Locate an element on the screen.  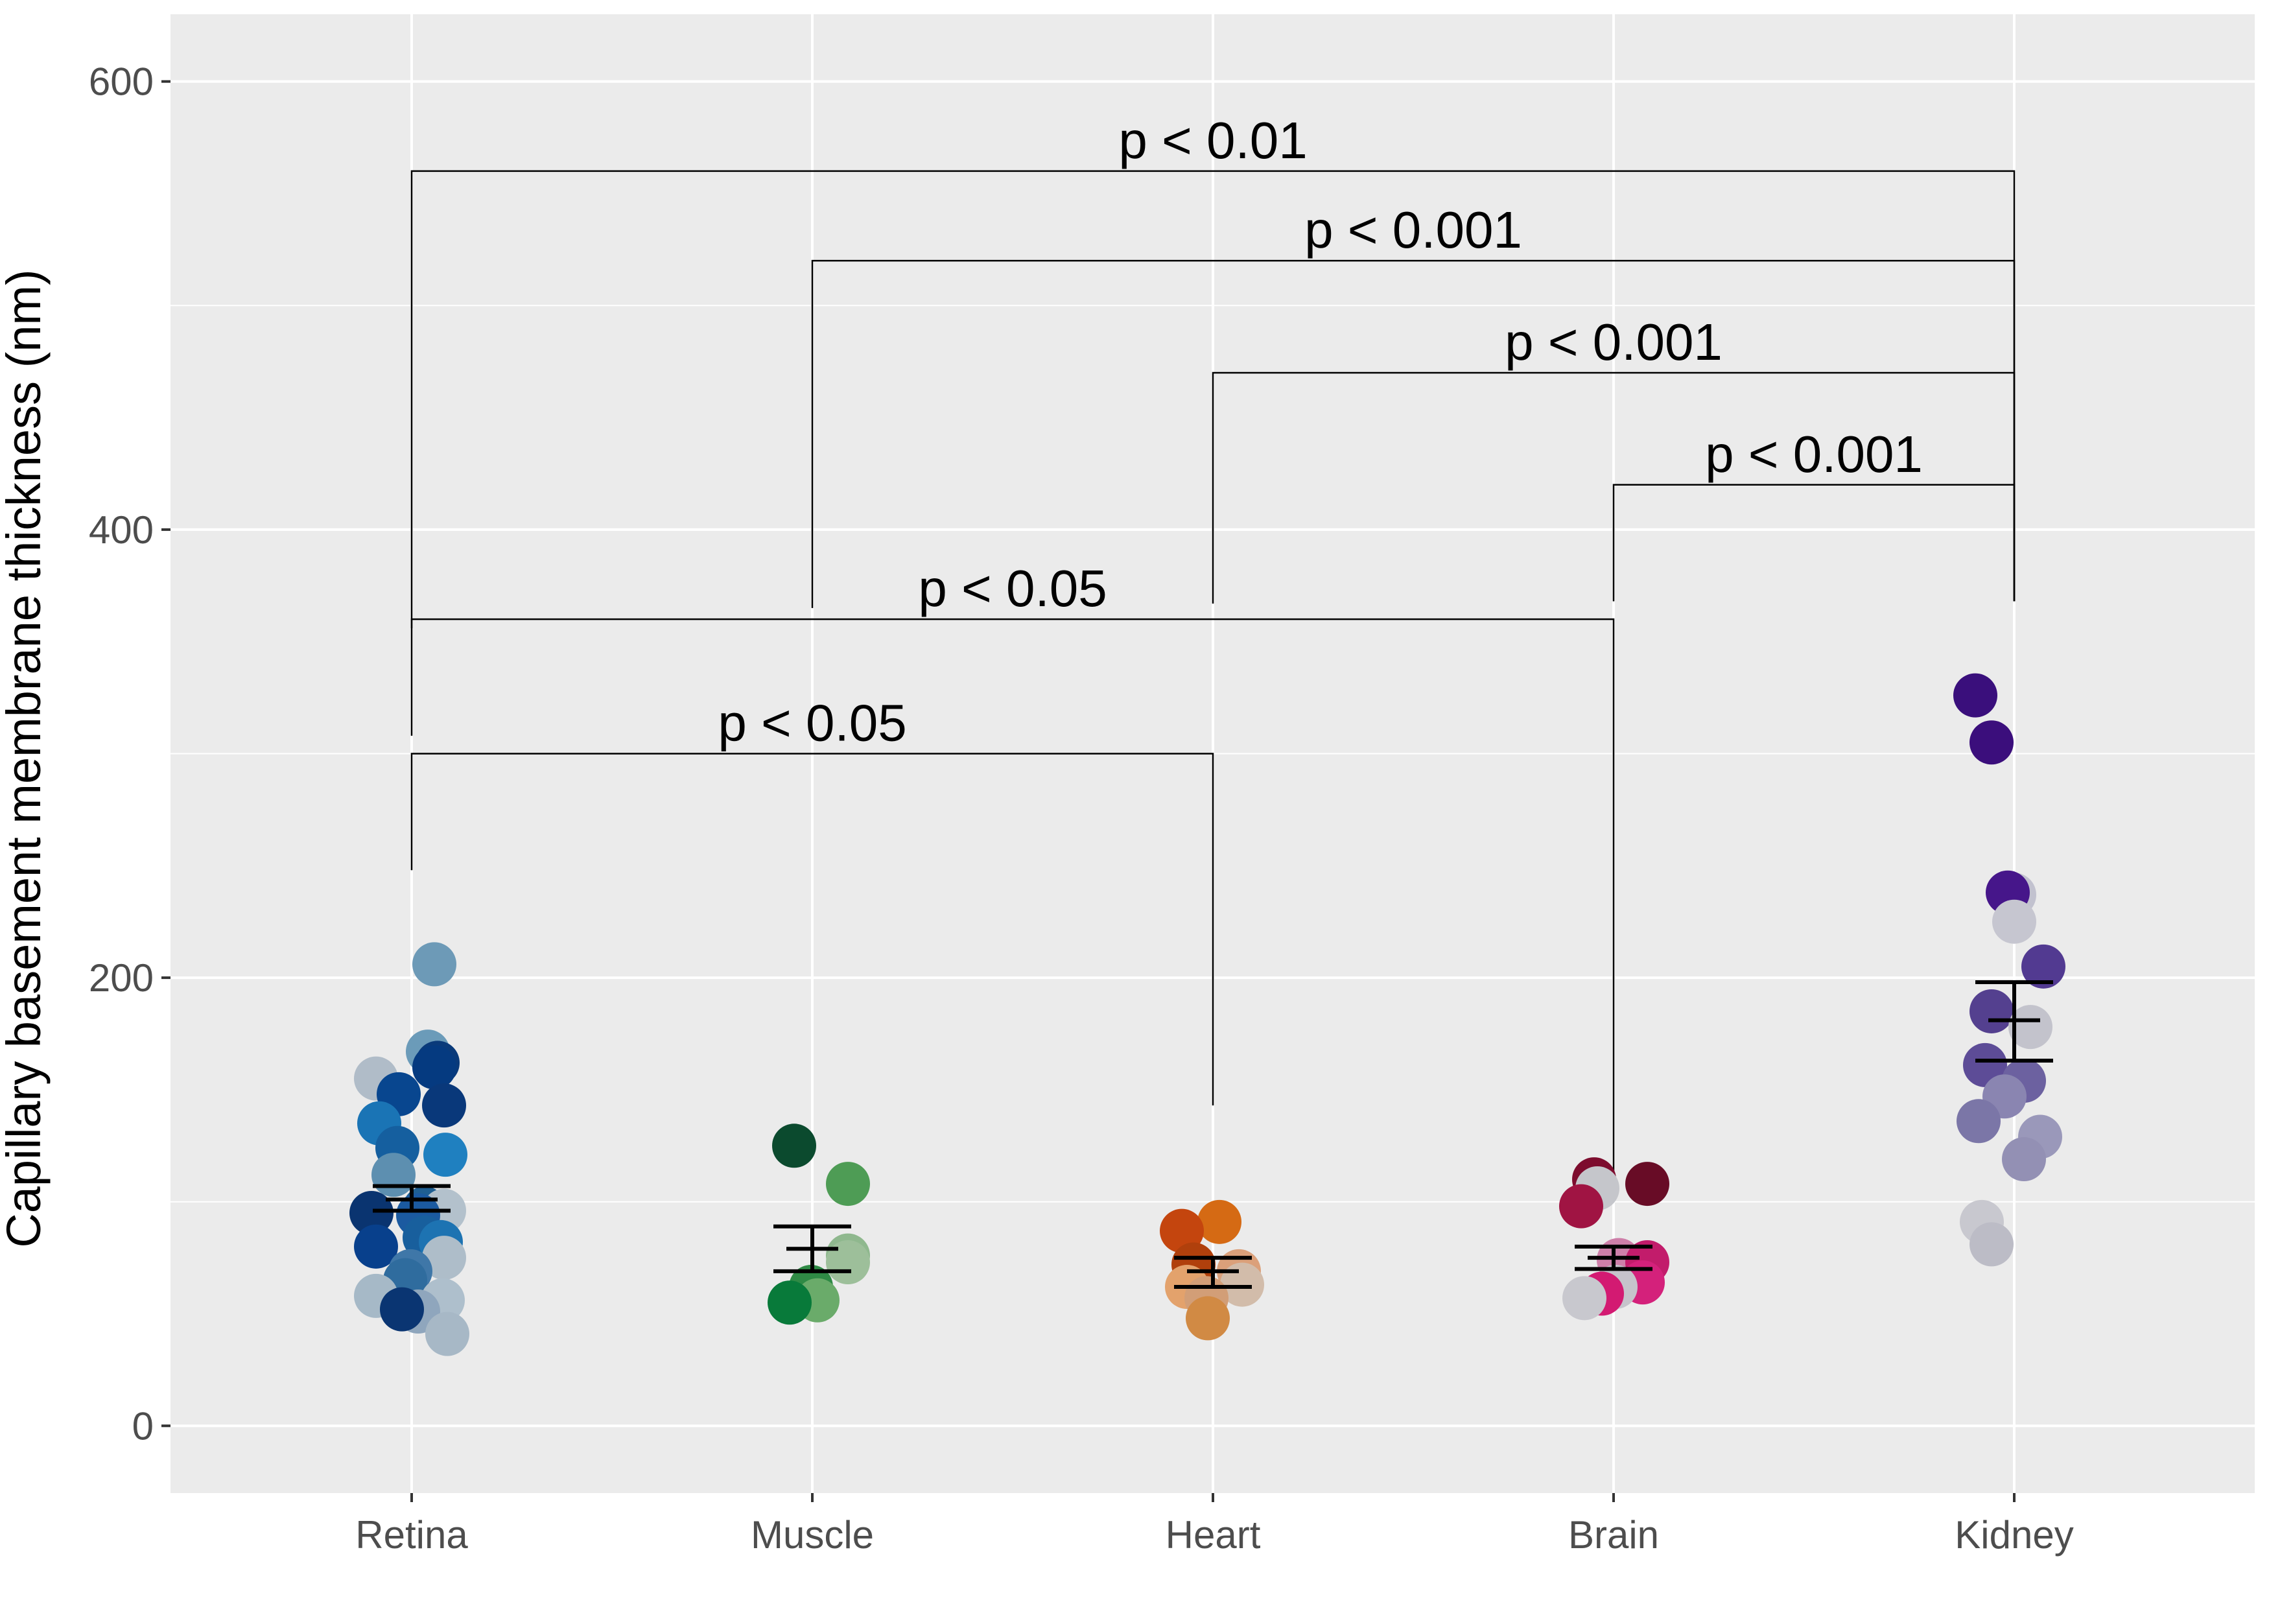
x-tick-label: Retina is located at coordinates (411, 1535).